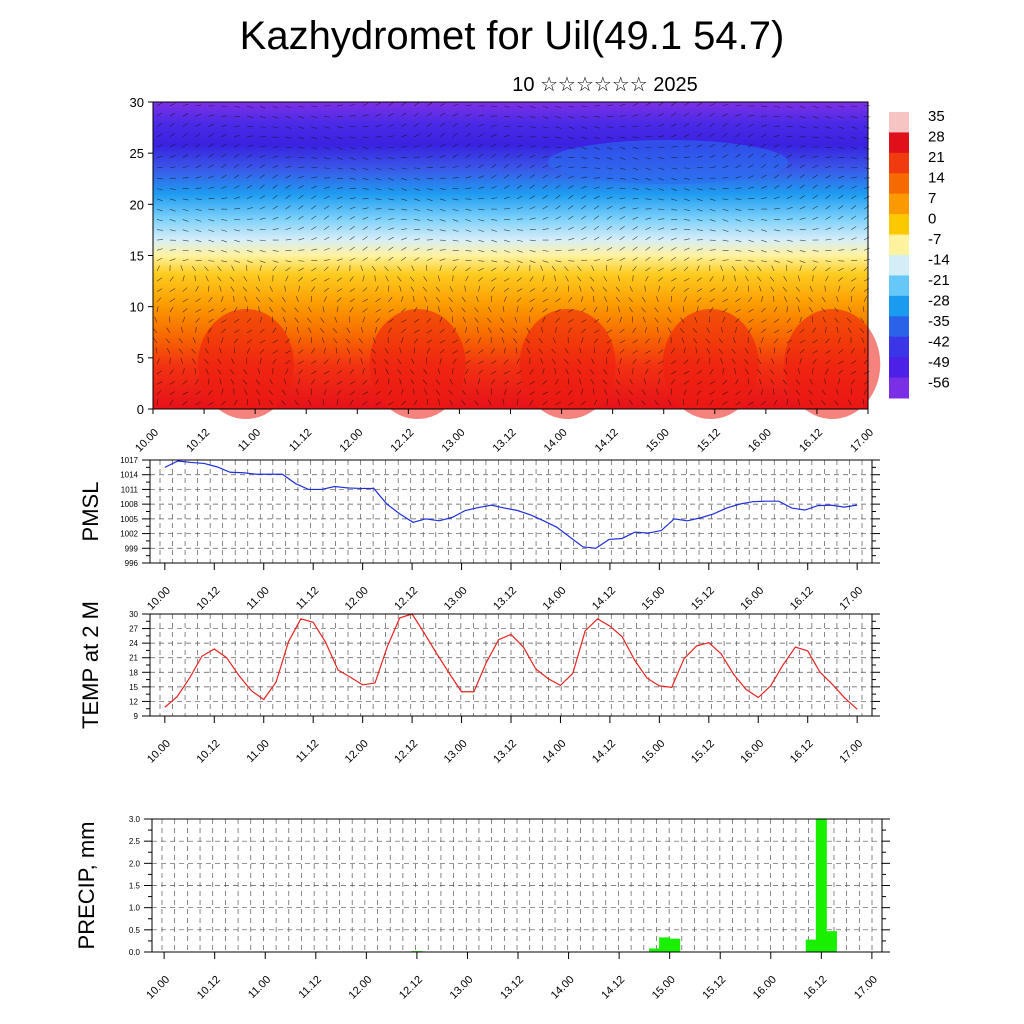 The image size is (1024, 1024). I want to click on colorbar-swatch, so click(899, 306).